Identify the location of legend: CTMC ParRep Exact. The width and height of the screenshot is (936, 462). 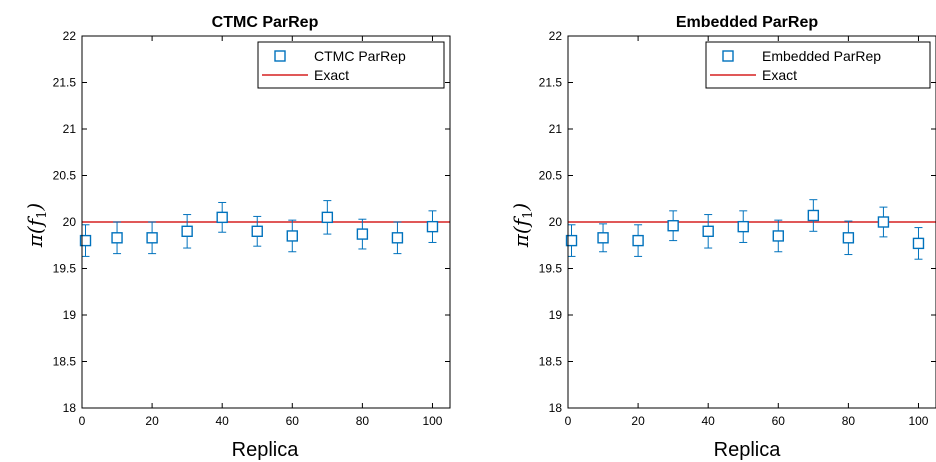
(351, 65).